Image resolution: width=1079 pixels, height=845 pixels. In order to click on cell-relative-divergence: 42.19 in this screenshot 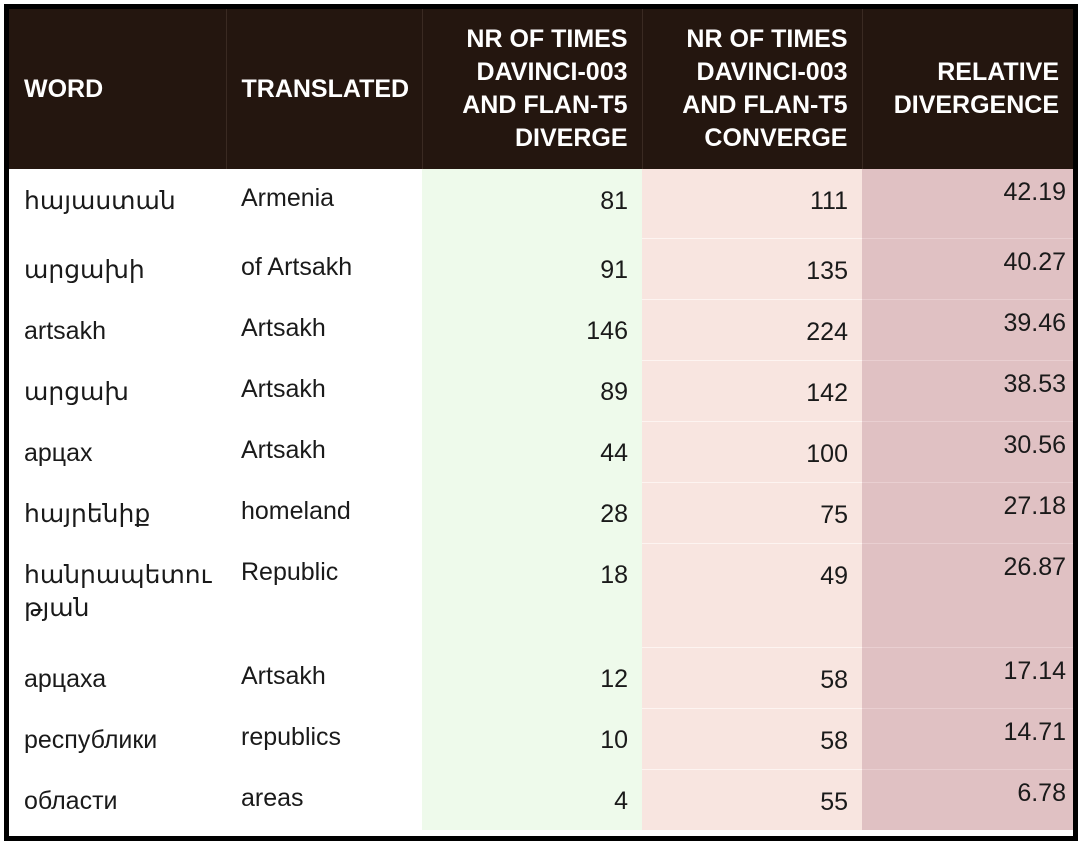, I will do `click(967, 203)`.